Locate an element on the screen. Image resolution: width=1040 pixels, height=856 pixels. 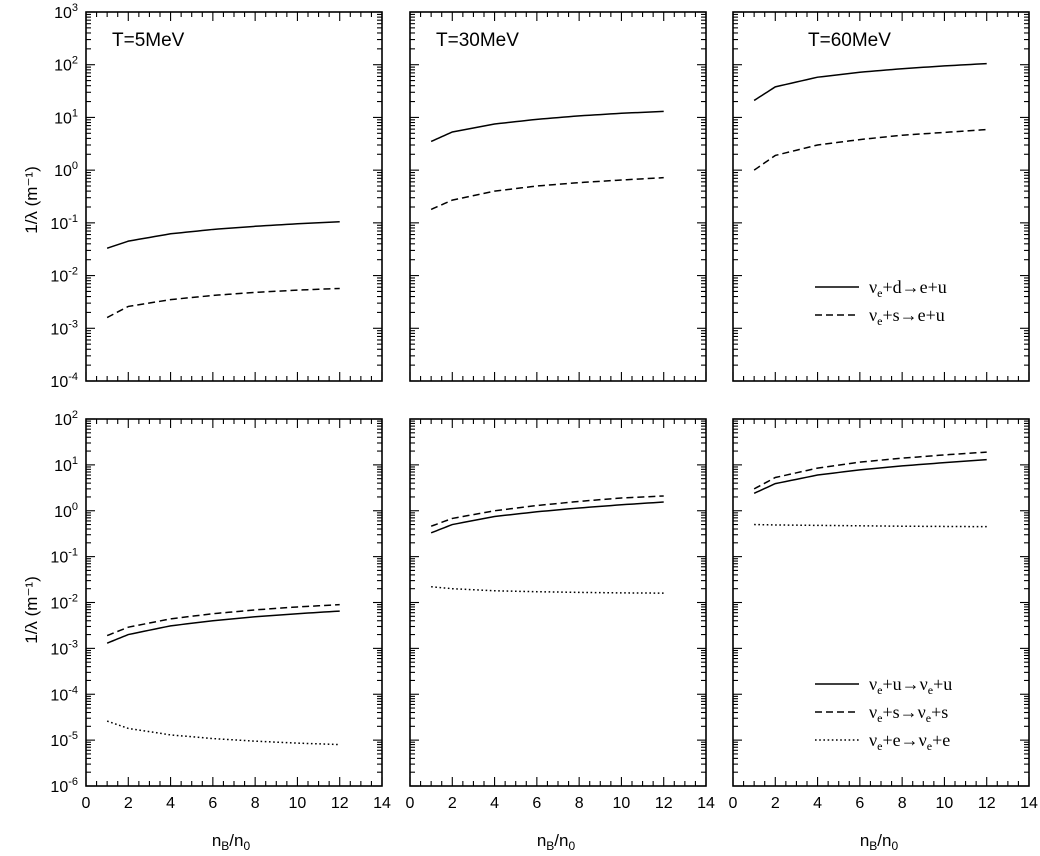
panel-3: T=60MeV νe+d→e+u νe+s→e+u is located at coordinates (881, 196).